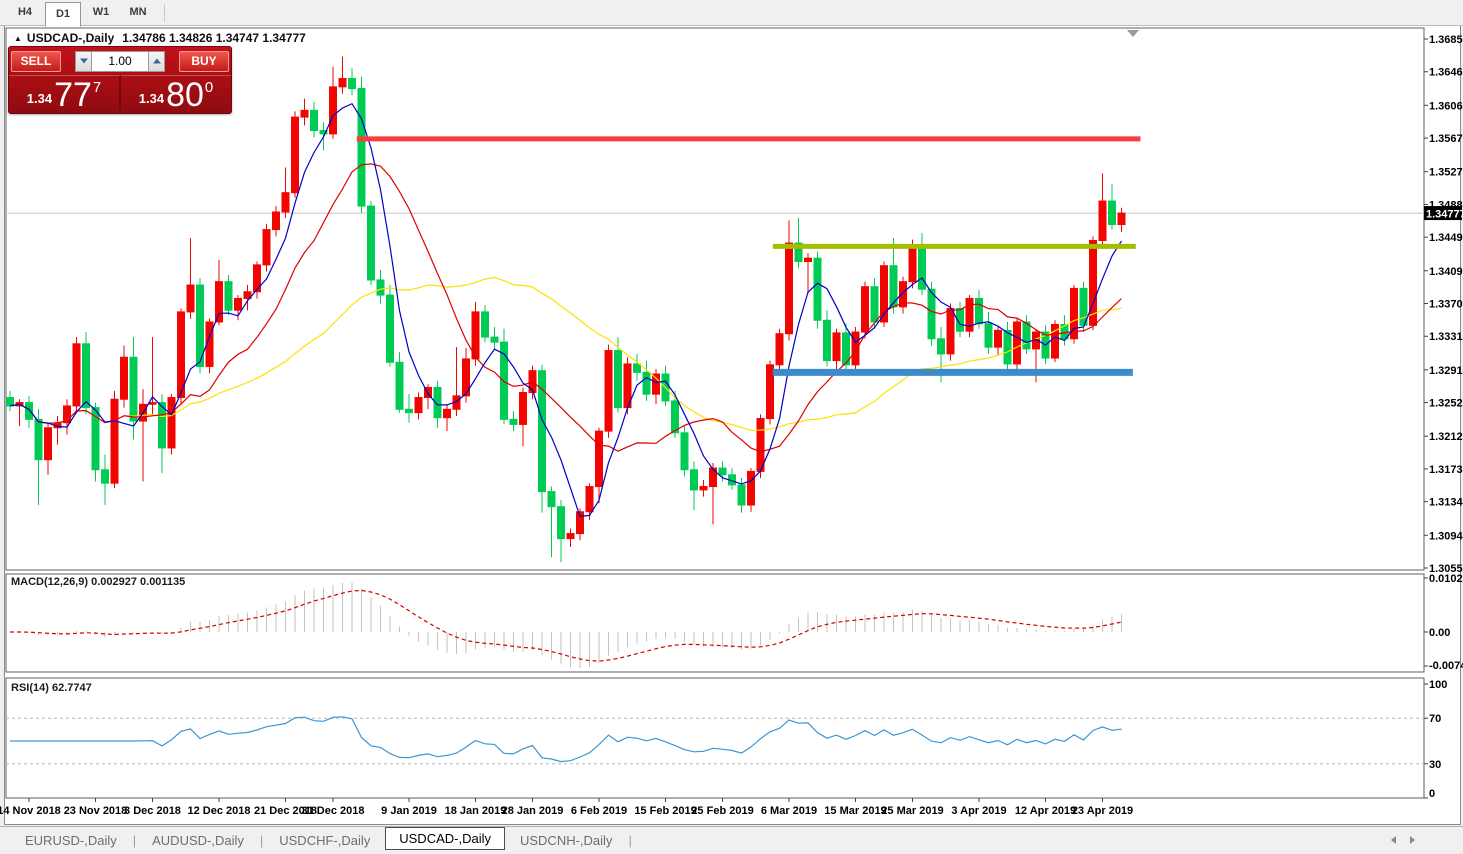 The image size is (1463, 854). Describe the element at coordinates (152, 811) in the screenshot. I see `svg-text: 3 Dec 2018` at that location.